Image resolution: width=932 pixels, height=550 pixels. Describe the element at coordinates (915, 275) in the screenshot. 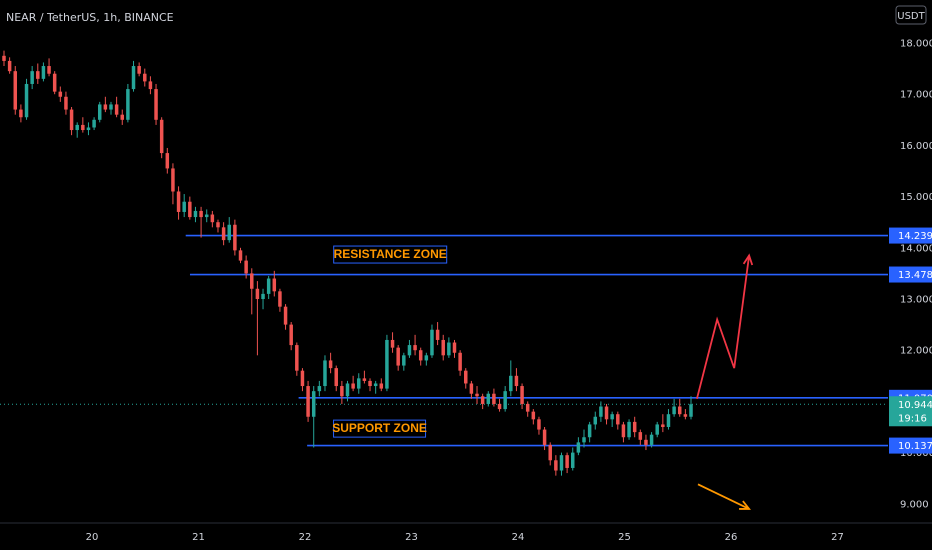

I see `level-price-tag-text: 13.478` at that location.